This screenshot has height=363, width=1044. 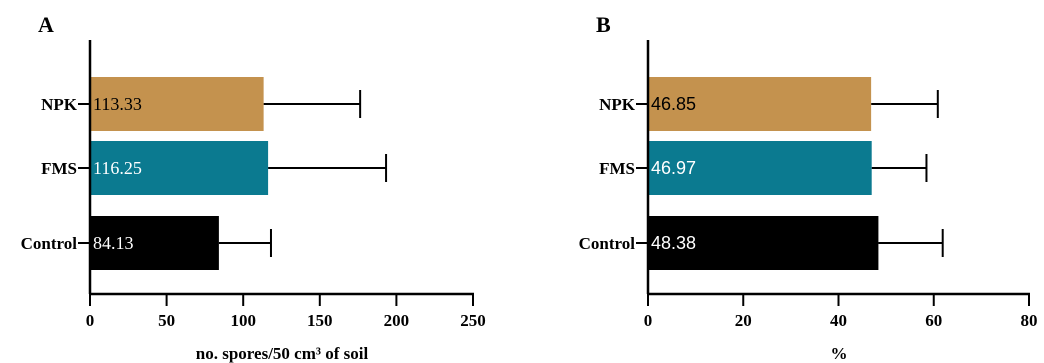 What do you see at coordinates (839, 353) in the screenshot?
I see `panel-b-x-axis-title: %` at bounding box center [839, 353].